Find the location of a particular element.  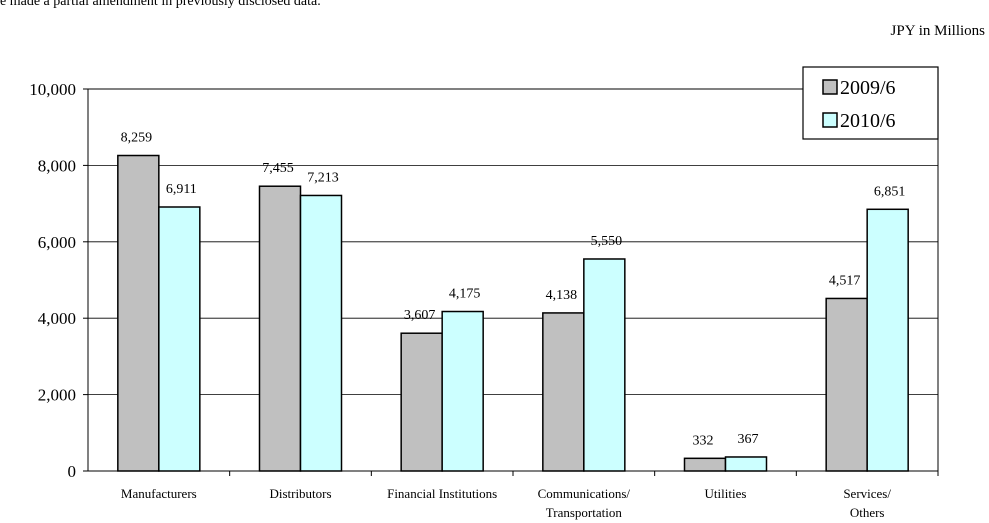

x-category-label: Services/Others is located at coordinates (867, 503).